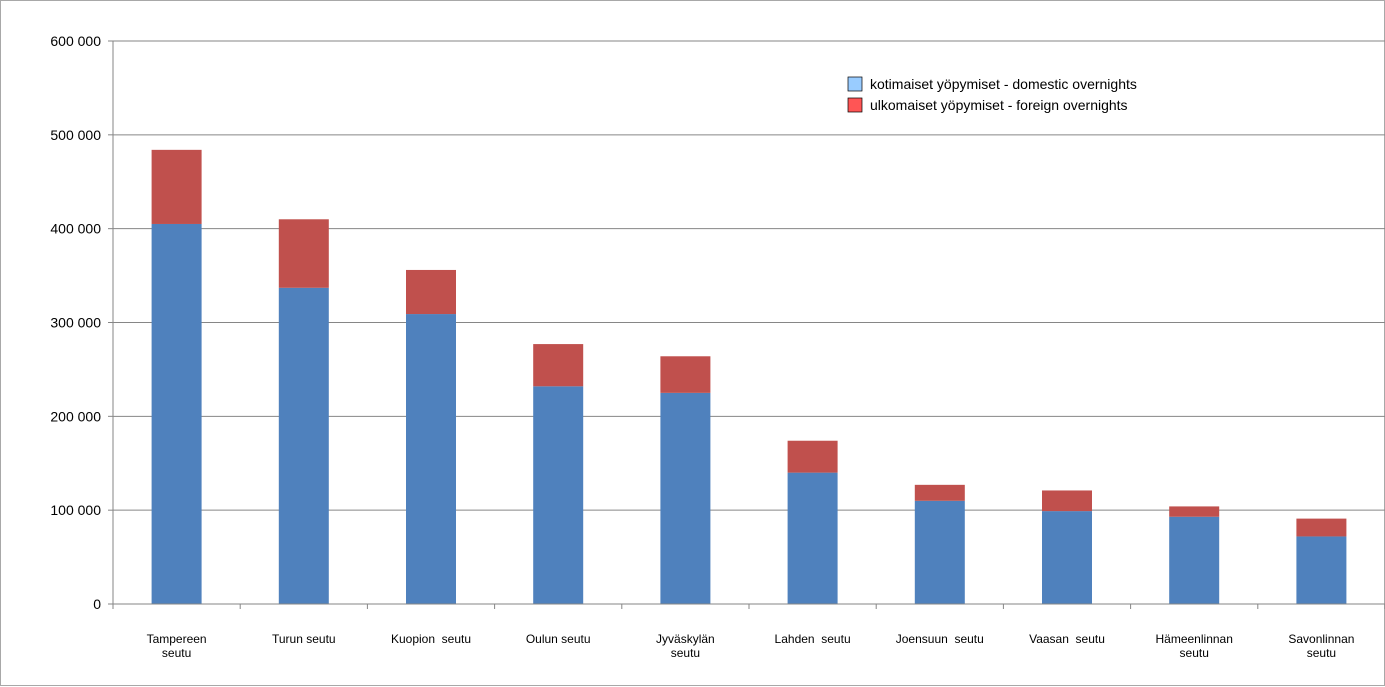 This screenshot has width=1385, height=687. I want to click on legend-swatch-foreign, so click(855, 105).